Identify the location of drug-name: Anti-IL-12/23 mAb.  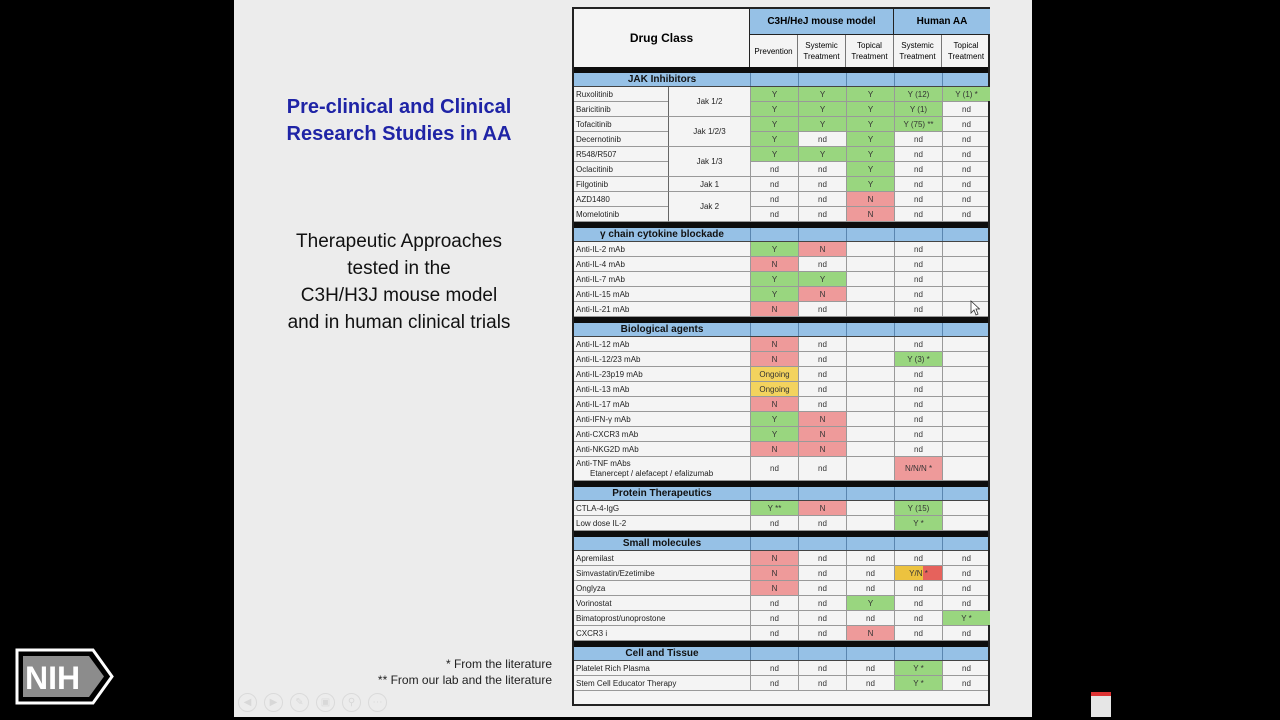
(608, 359).